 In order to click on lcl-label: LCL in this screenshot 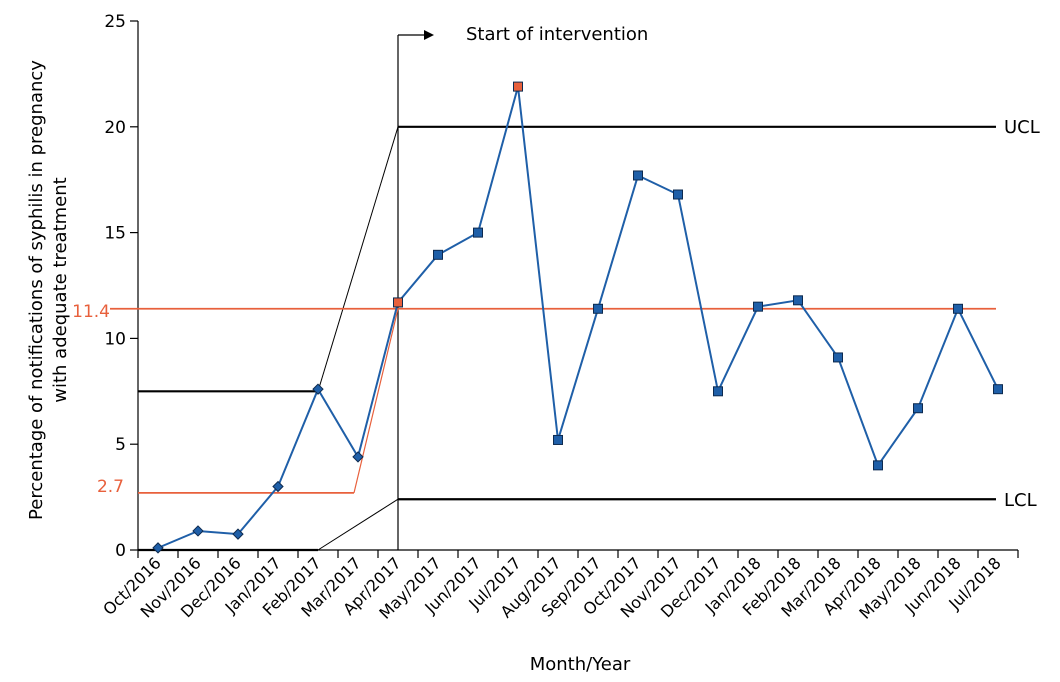, I will do `click(1020, 500)`.